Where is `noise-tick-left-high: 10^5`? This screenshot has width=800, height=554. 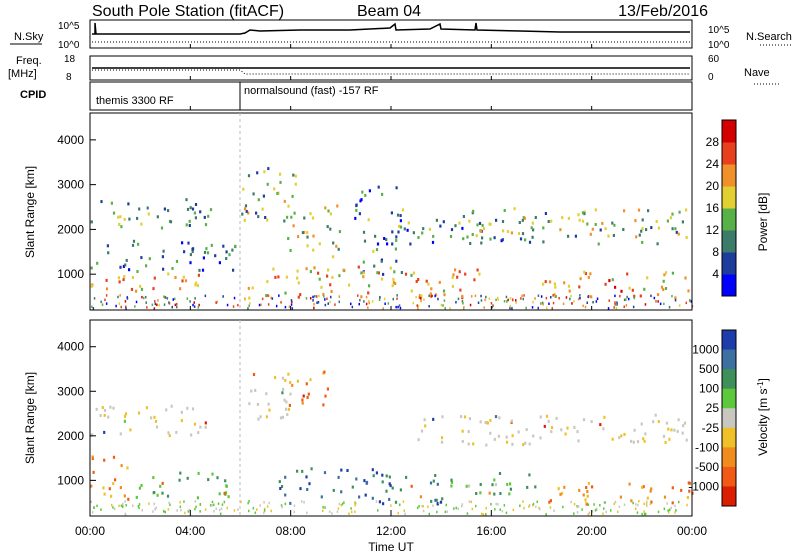
noise-tick-left-high: 10^5 is located at coordinates (69, 26).